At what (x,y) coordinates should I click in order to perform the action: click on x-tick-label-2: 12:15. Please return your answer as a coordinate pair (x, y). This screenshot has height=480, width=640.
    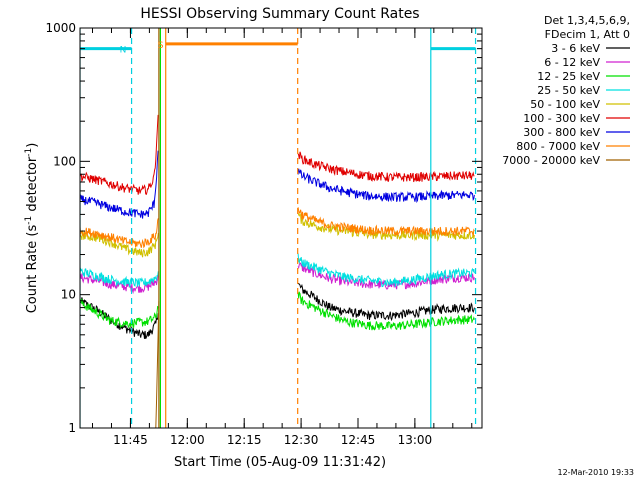
    Looking at the image, I should click on (244, 440).